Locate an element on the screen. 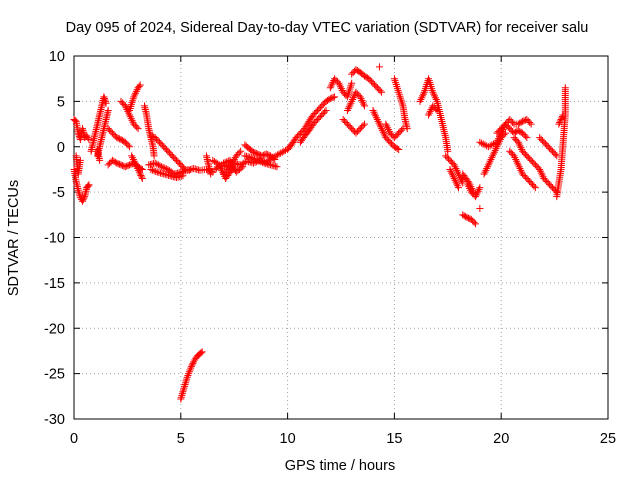  y-axis-label: SDTVAR / TECUs is located at coordinates (14, 238).